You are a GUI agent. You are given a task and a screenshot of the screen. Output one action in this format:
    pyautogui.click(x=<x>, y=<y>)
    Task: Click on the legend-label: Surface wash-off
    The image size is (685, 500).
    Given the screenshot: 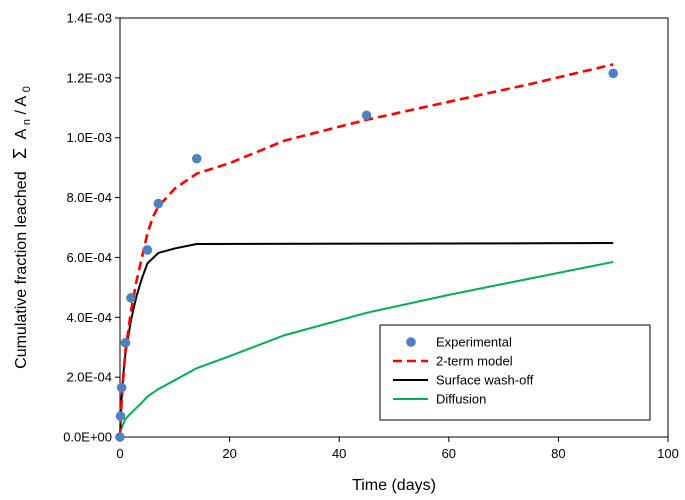 What is the action you would take?
    pyautogui.click(x=485, y=380)
    